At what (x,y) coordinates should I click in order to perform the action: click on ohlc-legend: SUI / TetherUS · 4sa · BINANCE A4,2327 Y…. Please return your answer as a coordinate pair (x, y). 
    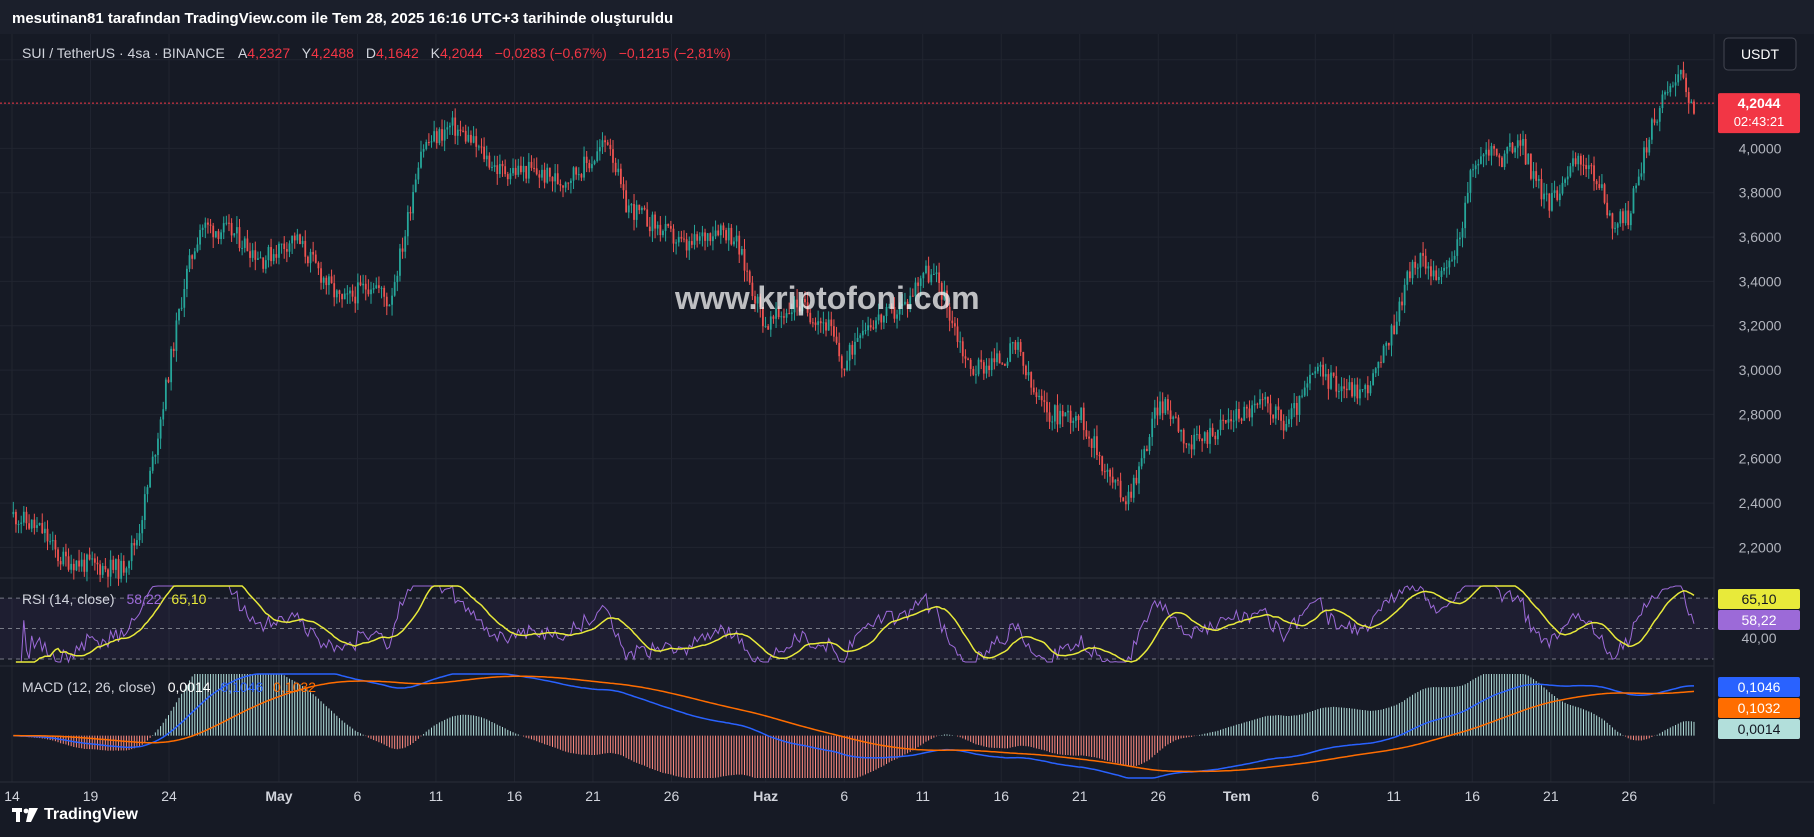
    Looking at the image, I should click on (376, 53).